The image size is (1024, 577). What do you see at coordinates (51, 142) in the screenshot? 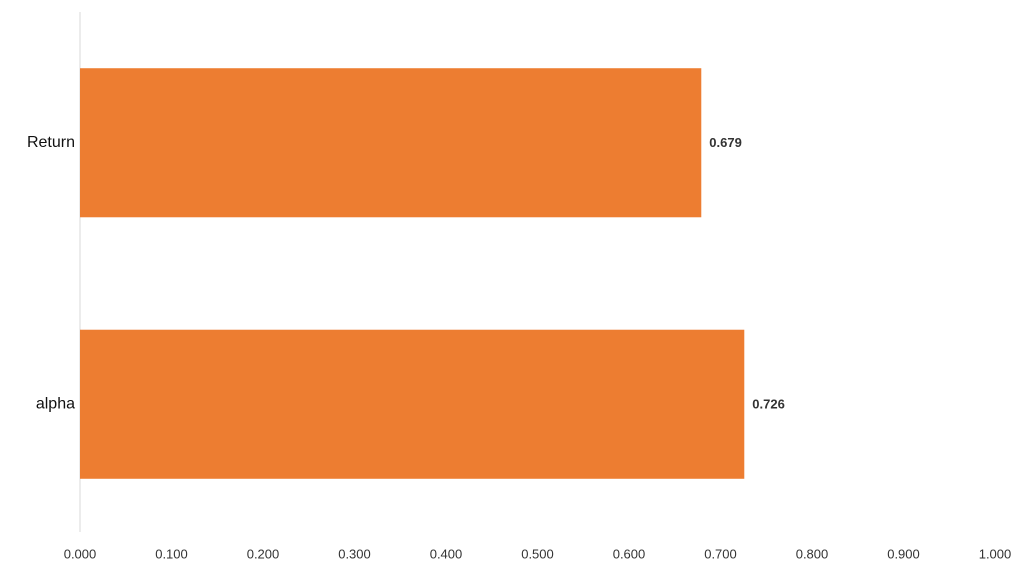
I see `y-tick-label: Return` at bounding box center [51, 142].